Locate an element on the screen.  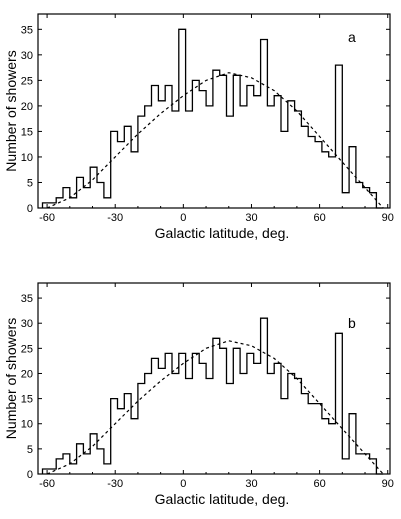
panel-label: a is located at coordinates (352, 37).